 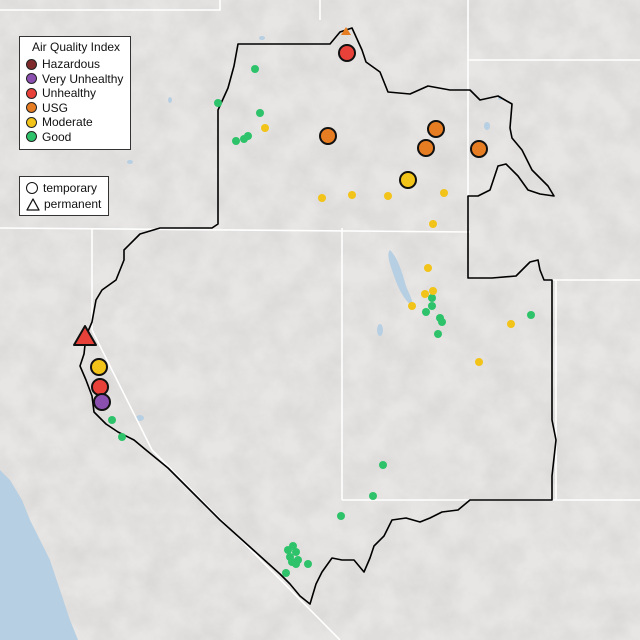 I want to click on monitor-type-legend: temporary permanent, so click(x=64, y=196).